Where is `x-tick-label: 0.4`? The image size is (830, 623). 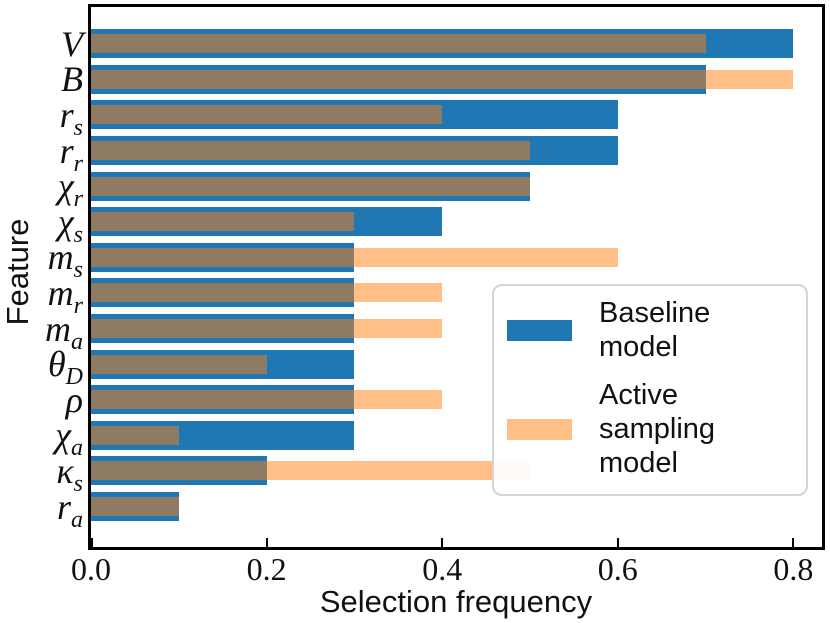 x-tick-label: 0.4 is located at coordinates (442, 569).